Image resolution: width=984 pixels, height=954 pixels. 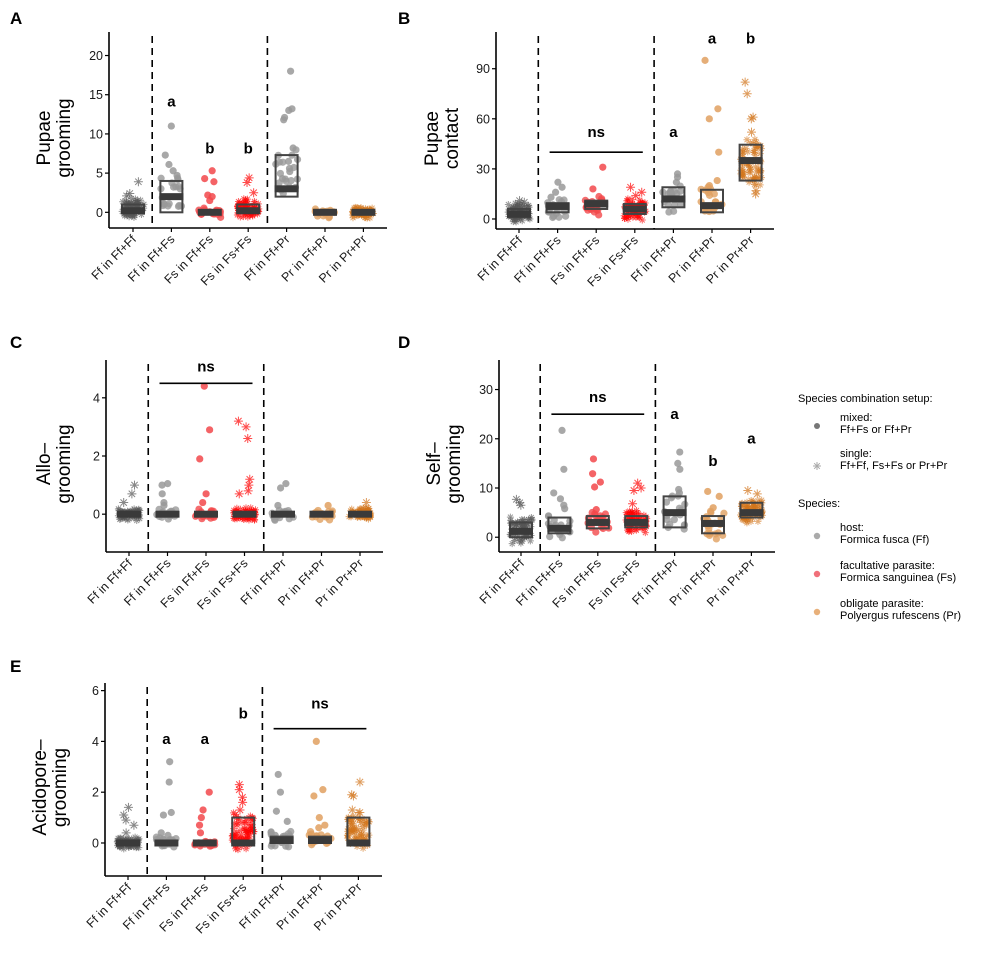 I want to click on legend-label: mixed:, so click(x=856, y=418).